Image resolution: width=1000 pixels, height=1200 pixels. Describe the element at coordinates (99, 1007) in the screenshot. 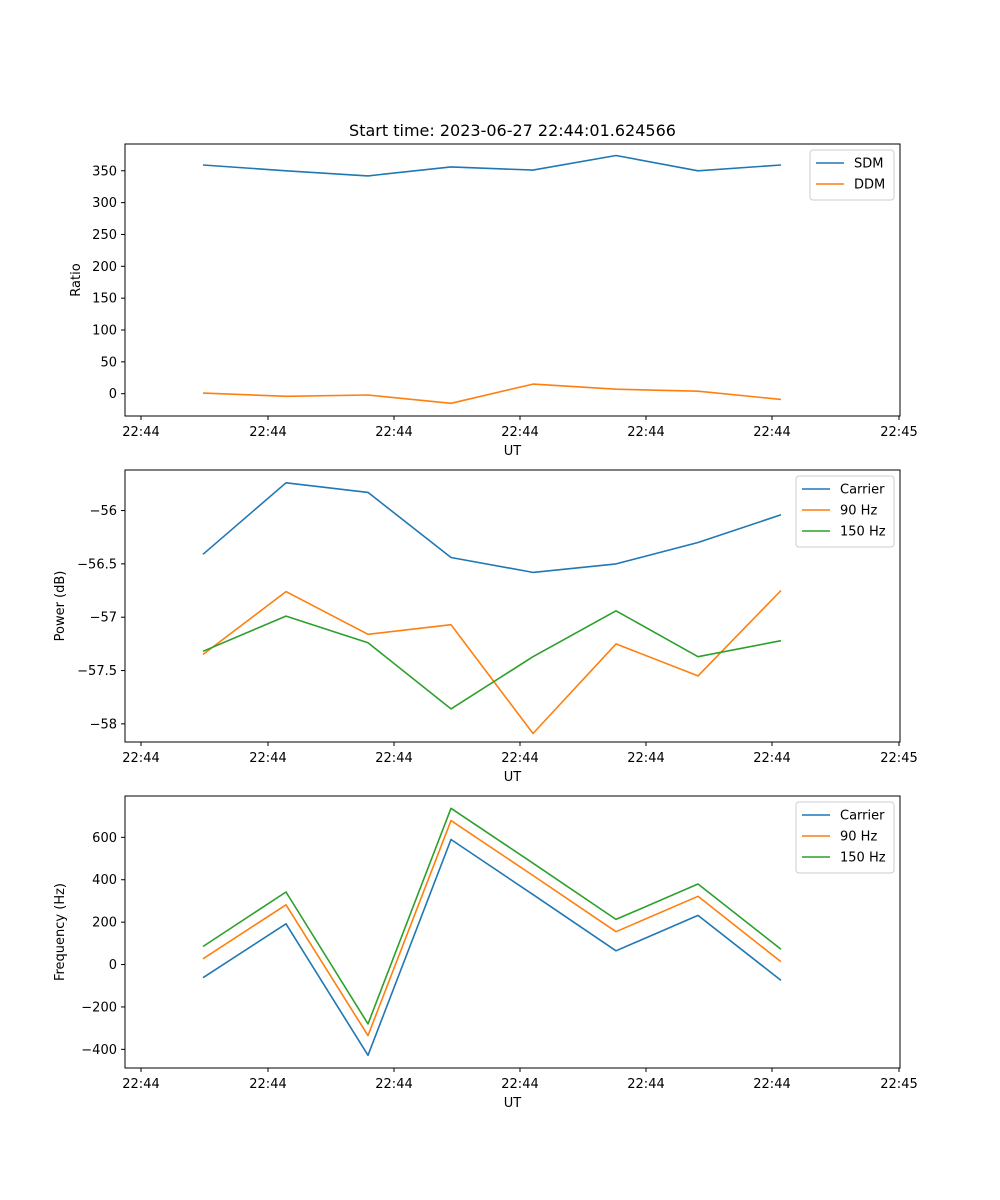

I see `y-tick-label: −200` at that location.